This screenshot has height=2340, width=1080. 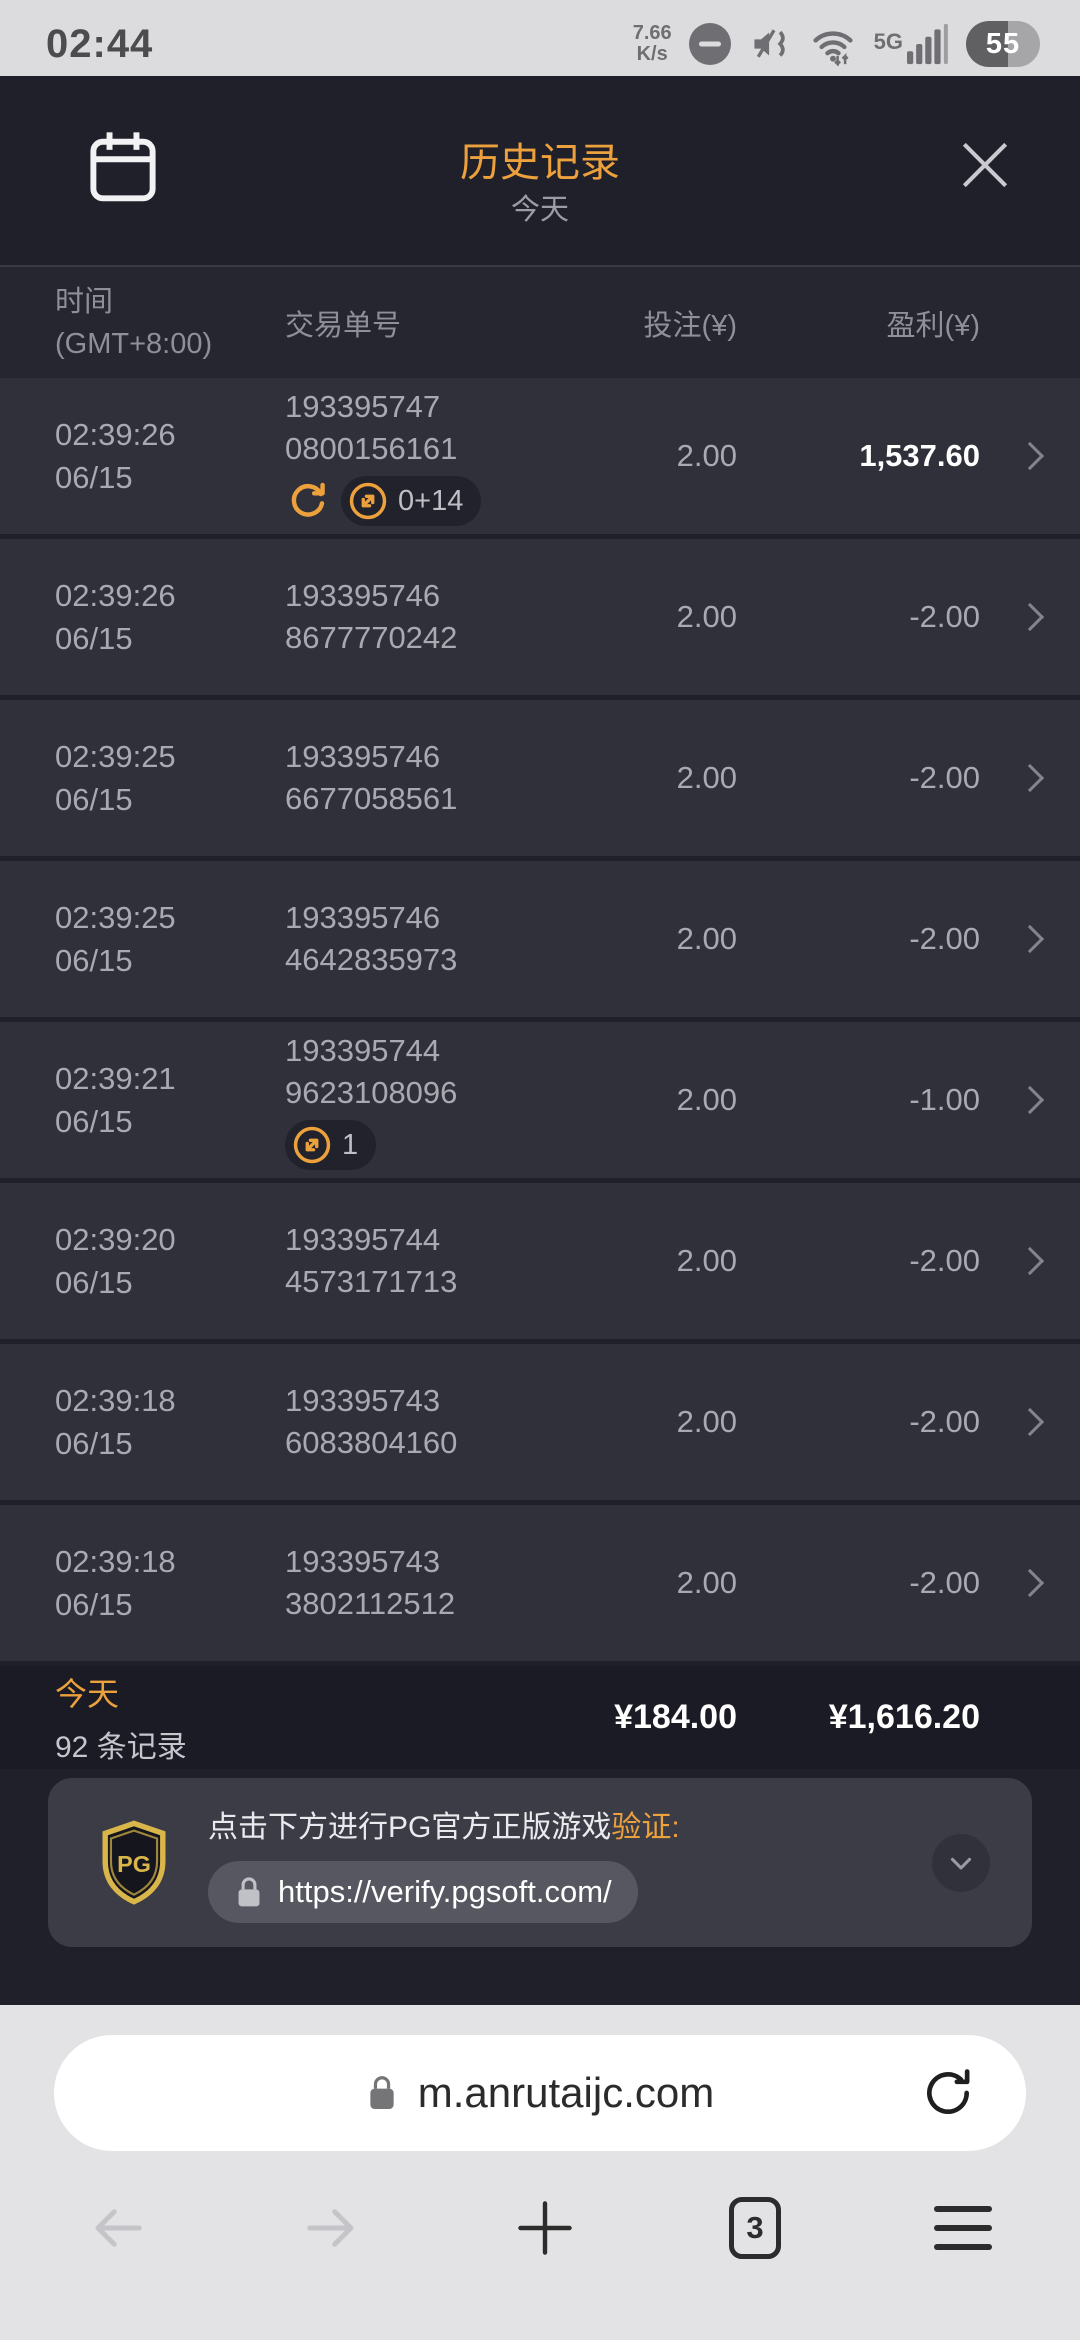 I want to click on chevron-down-icon, so click(x=961, y=1863).